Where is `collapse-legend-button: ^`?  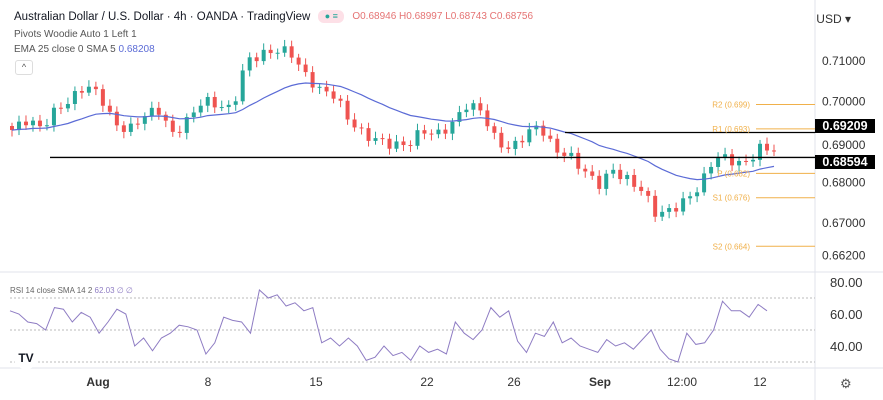
collapse-legend-button: ^ is located at coordinates (24, 67).